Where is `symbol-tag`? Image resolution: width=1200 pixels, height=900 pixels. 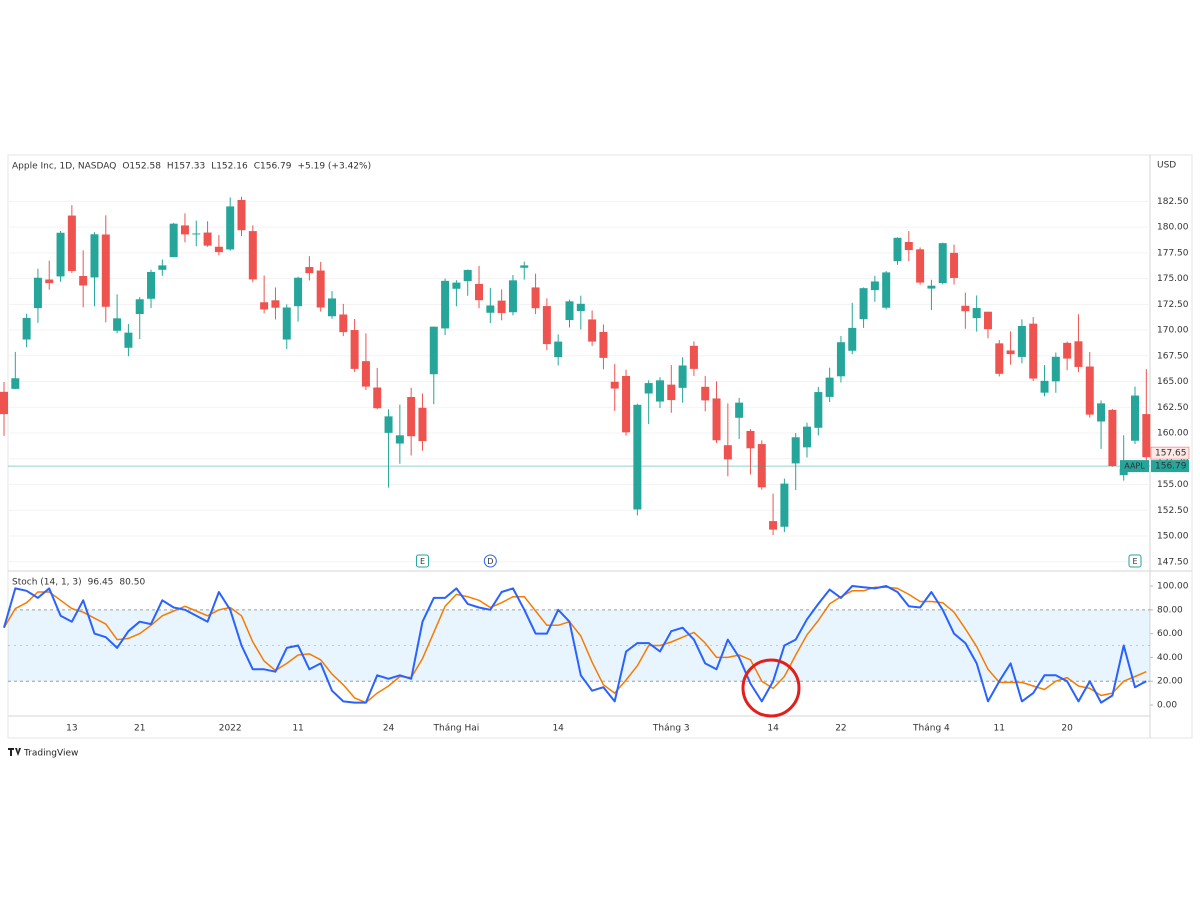
symbol-tag is located at coordinates (1134, 466).